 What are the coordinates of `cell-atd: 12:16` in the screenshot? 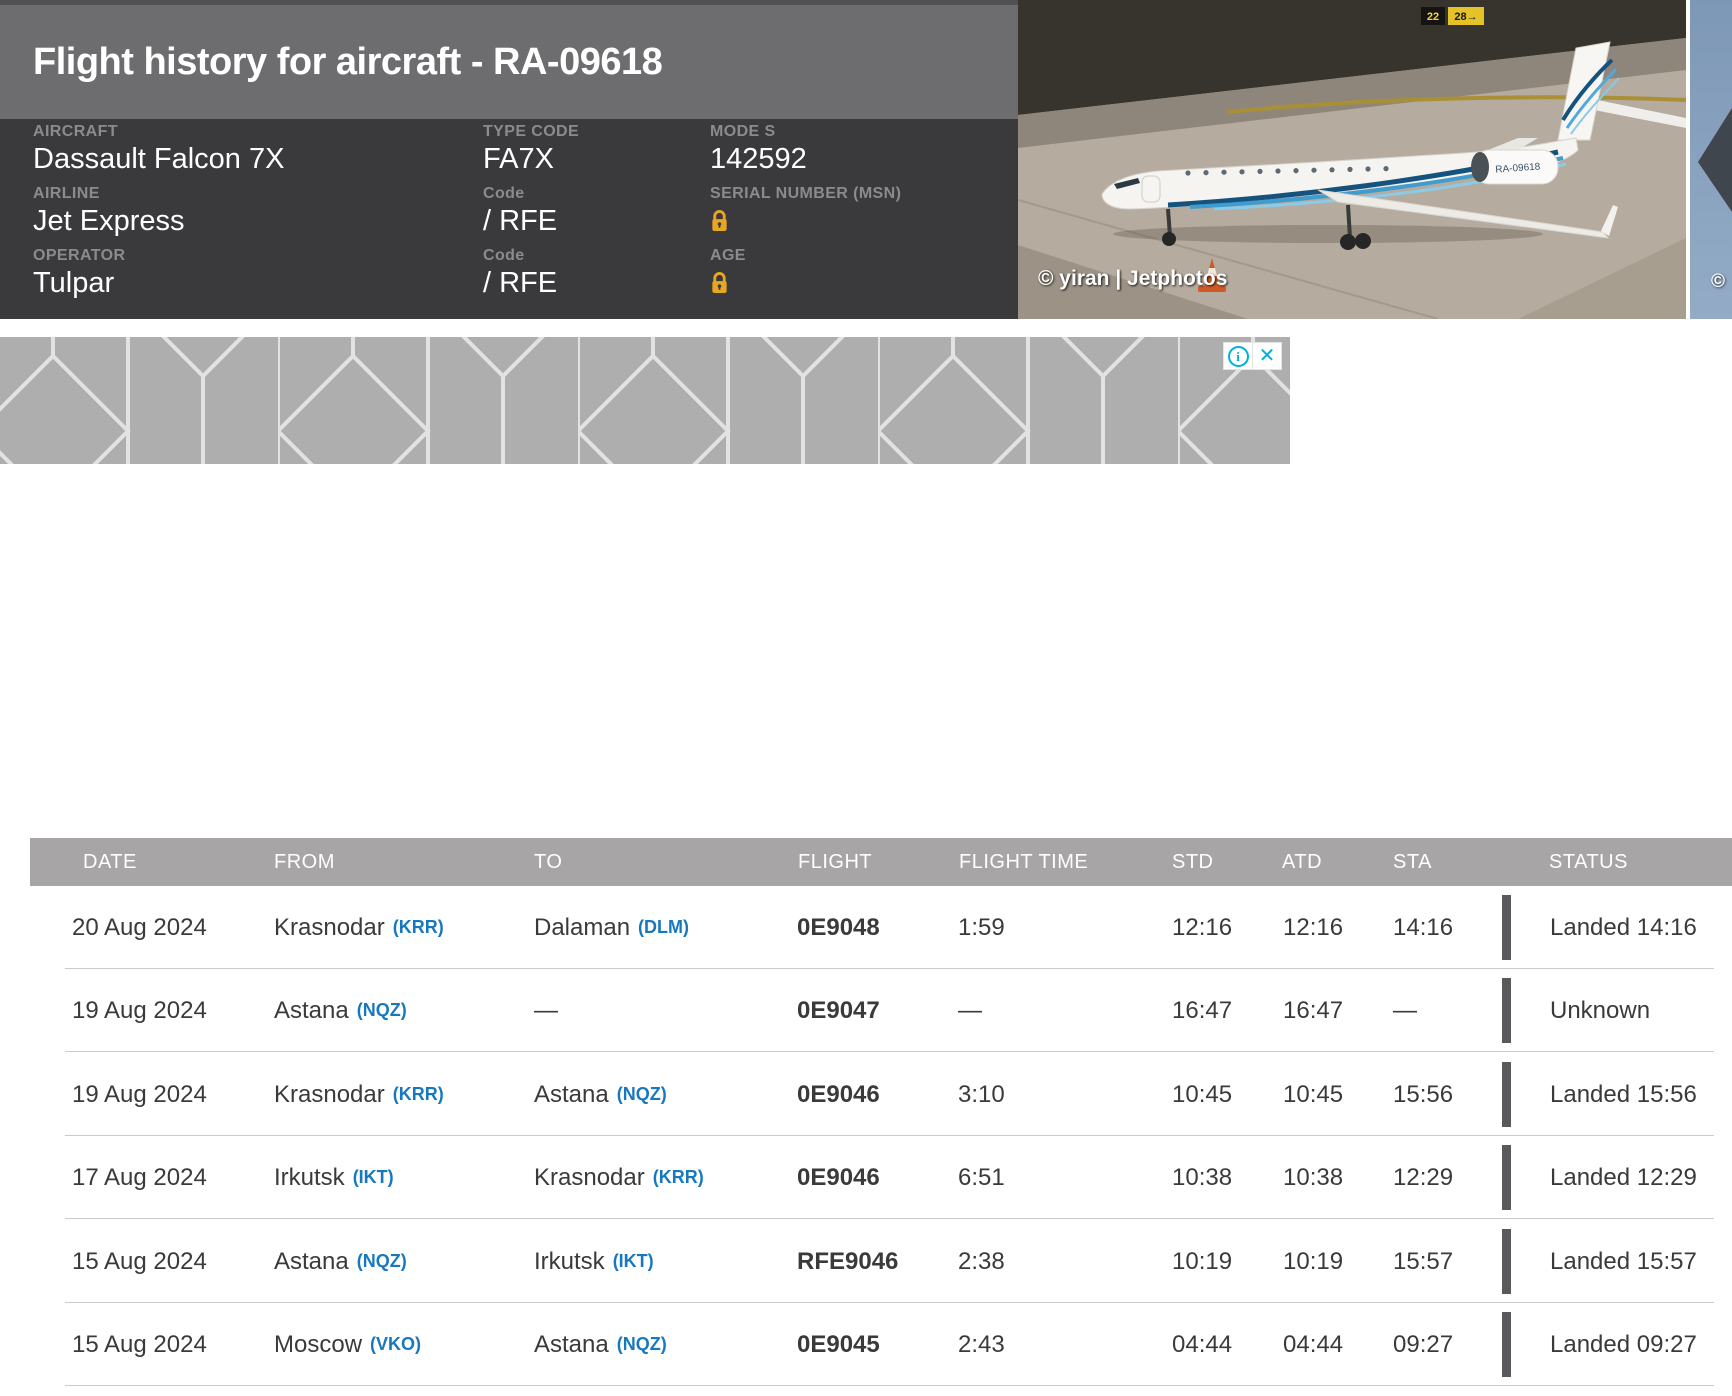 It's located at (1313, 927).